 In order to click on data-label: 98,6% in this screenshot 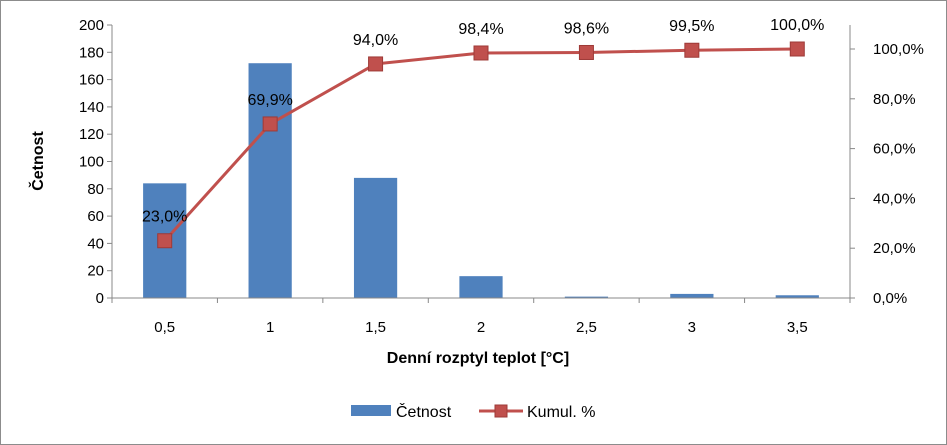, I will do `click(586, 28)`.